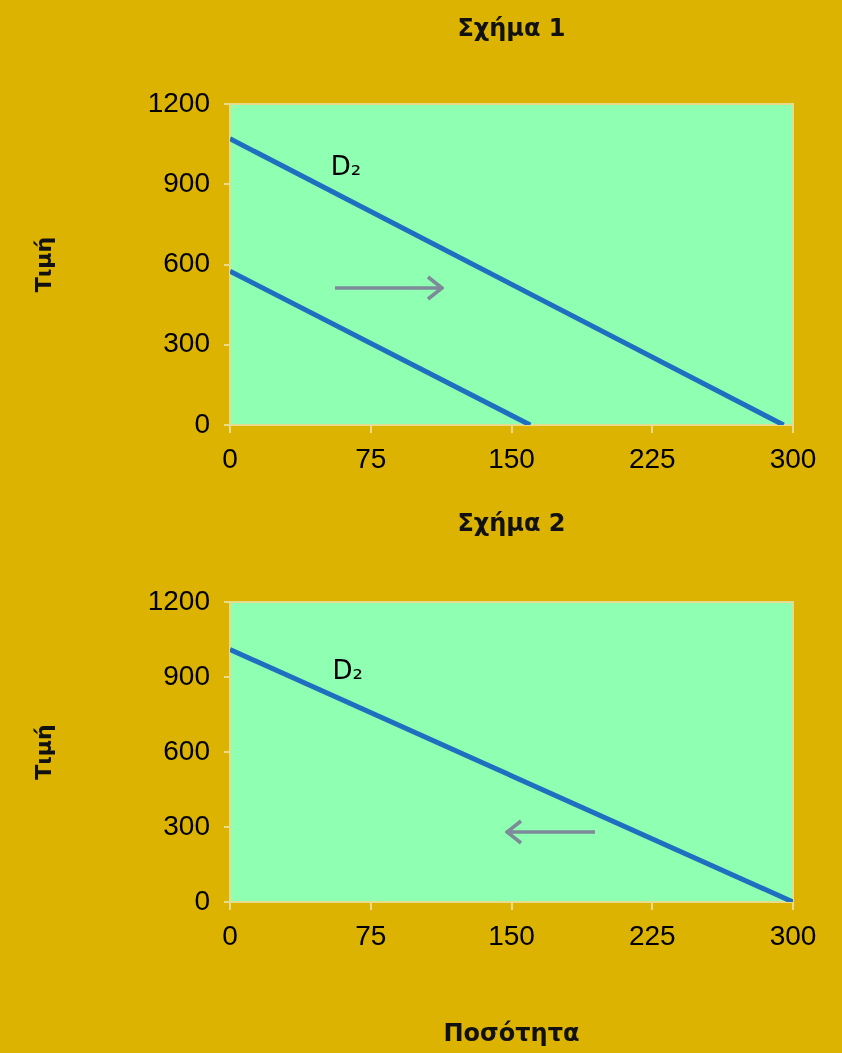 This screenshot has height=1053, width=842. What do you see at coordinates (511, 523) in the screenshot?
I see `chart-title: Σχήμα 2` at bounding box center [511, 523].